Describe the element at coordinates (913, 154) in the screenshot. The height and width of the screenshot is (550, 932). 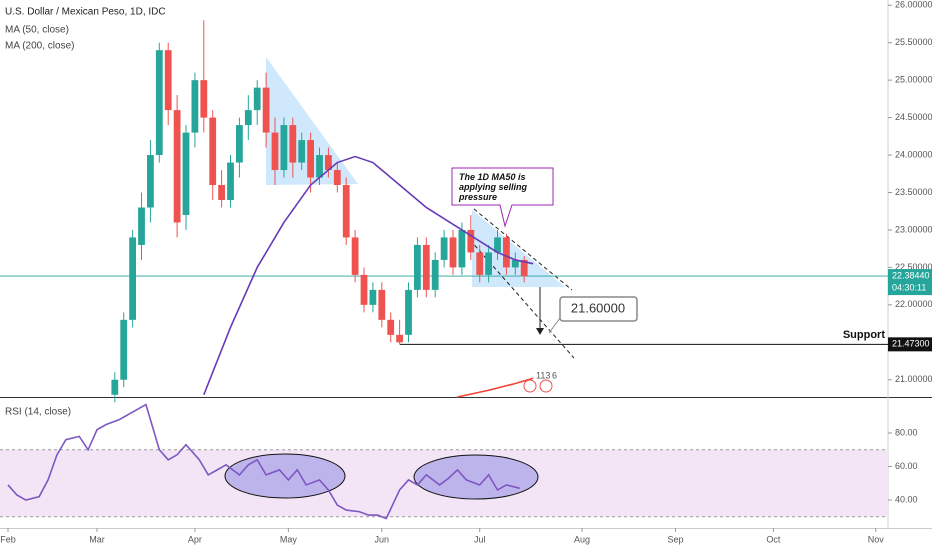
I see `y-tick-label: 24.00000` at that location.